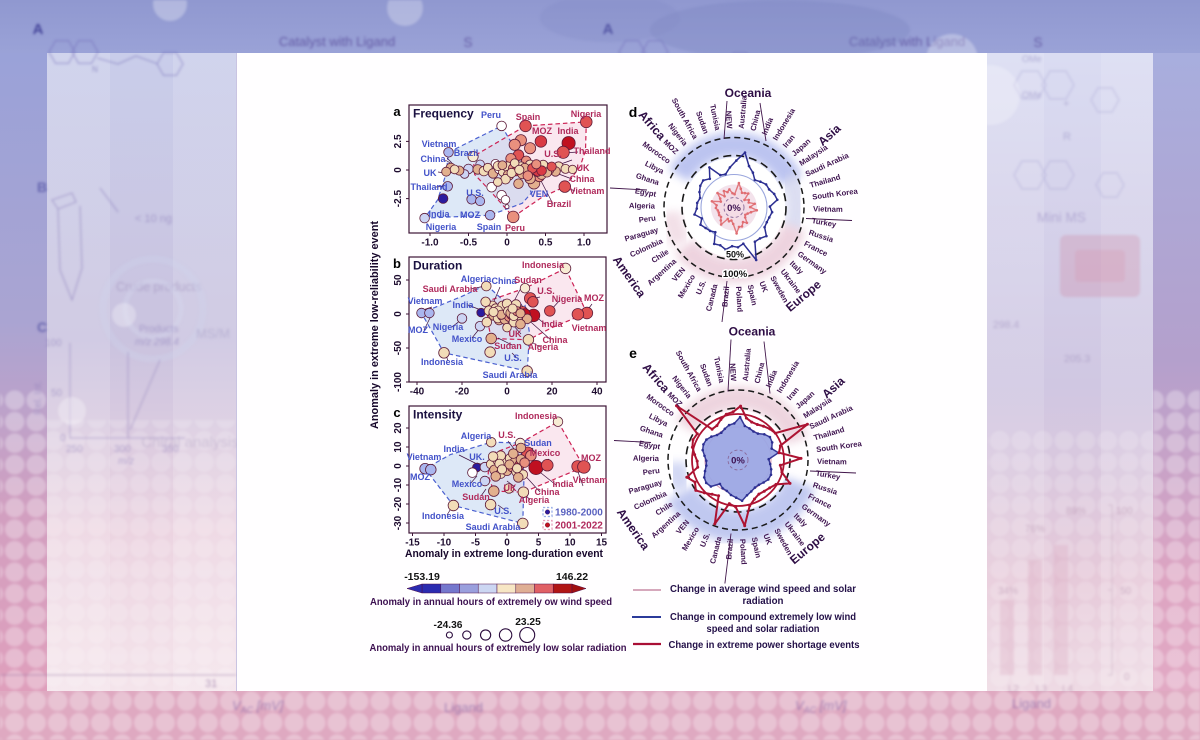 The height and width of the screenshot is (740, 1200). Describe the element at coordinates (715, 117) in the screenshot. I see `svg-text: Tunisia` at that location.